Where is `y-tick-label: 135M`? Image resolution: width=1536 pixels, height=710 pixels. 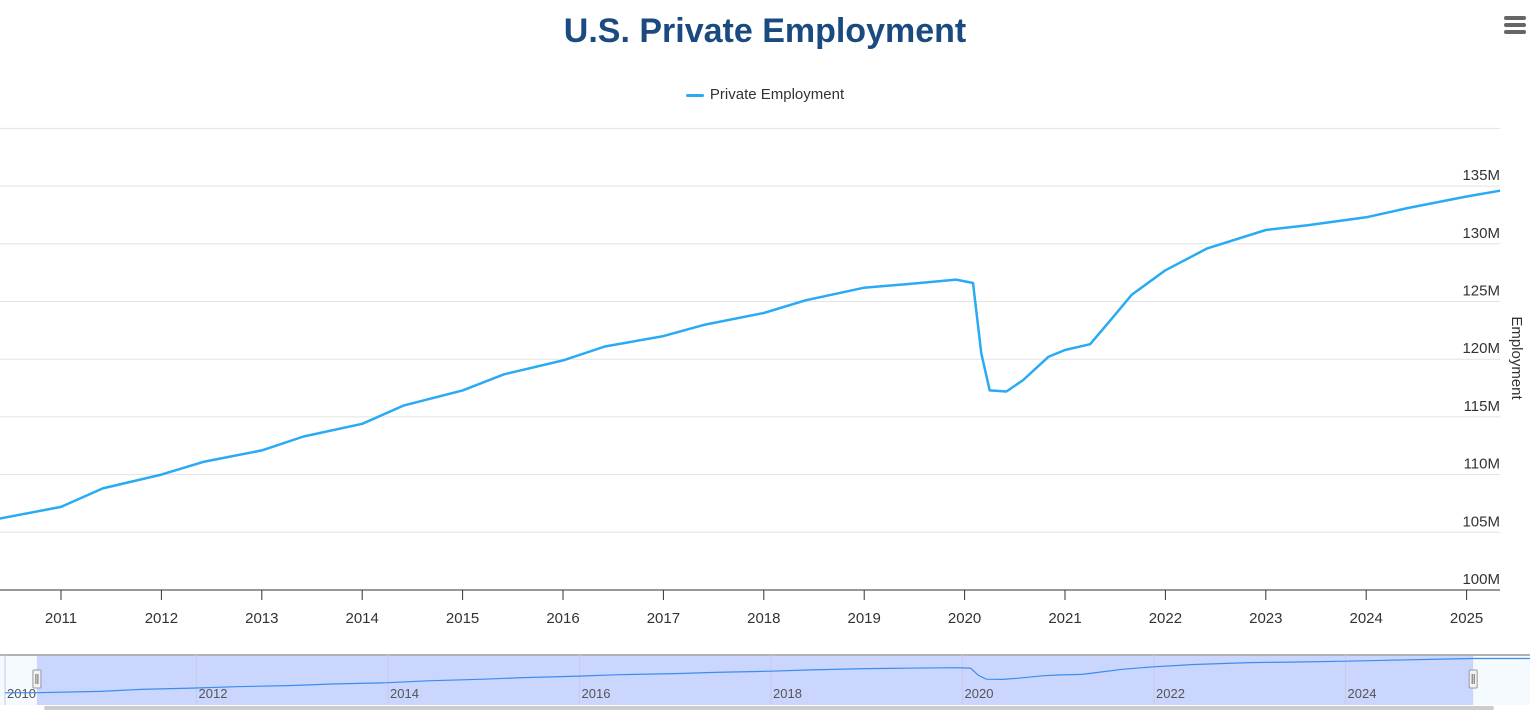
y-tick-label: 135M is located at coordinates (1481, 175).